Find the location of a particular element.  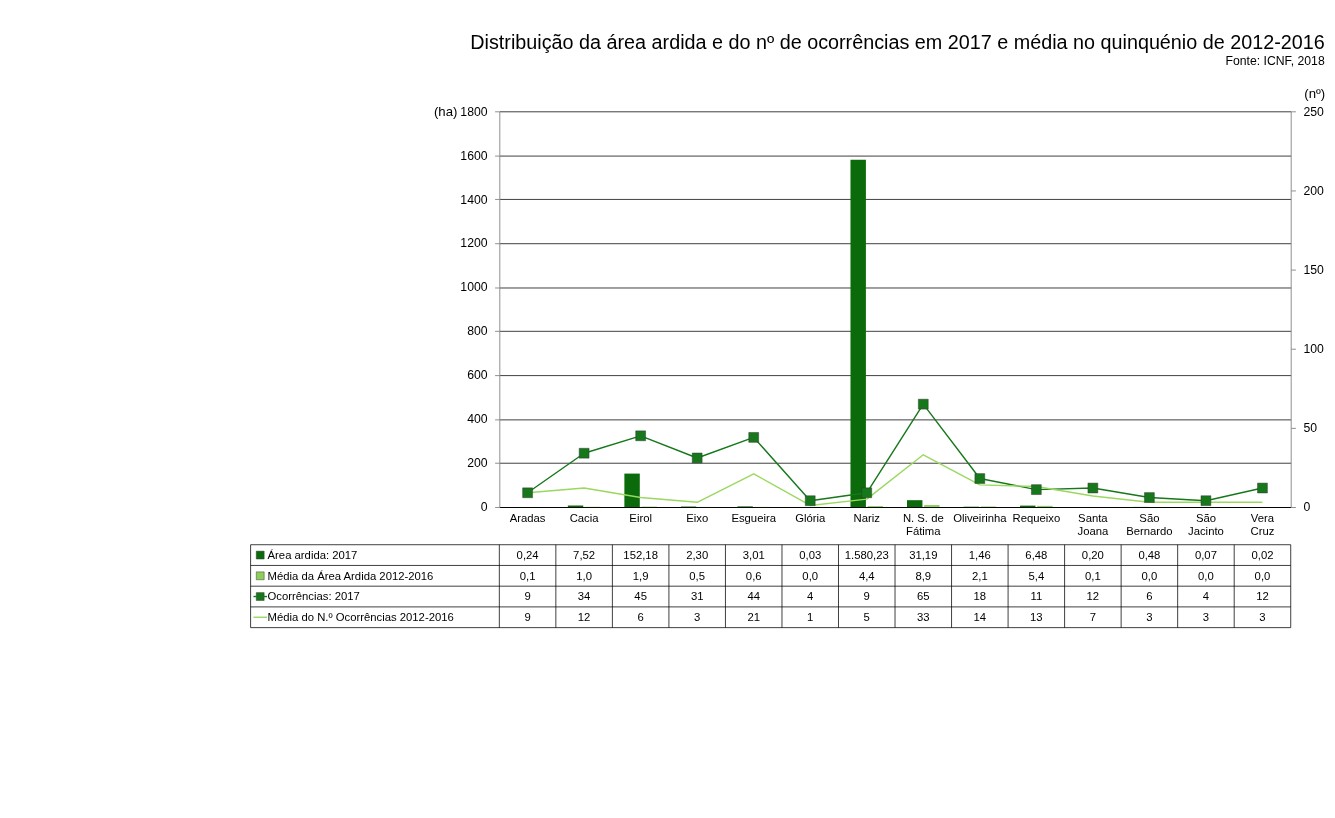

data-label: 18 is located at coordinates (980, 596).